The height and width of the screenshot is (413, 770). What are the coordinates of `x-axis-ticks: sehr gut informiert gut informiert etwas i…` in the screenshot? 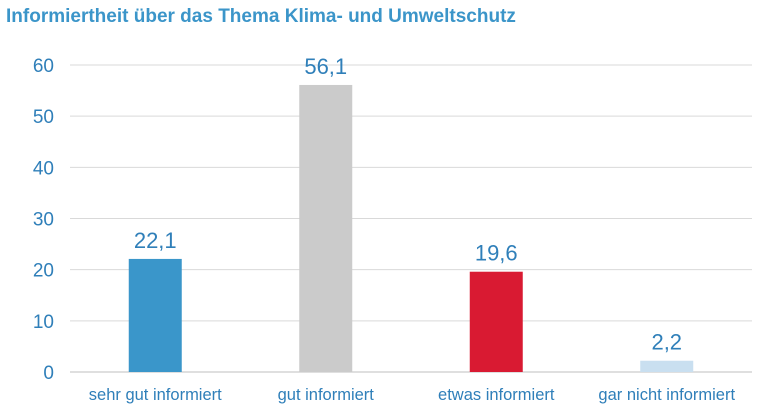 It's located at (412, 395).